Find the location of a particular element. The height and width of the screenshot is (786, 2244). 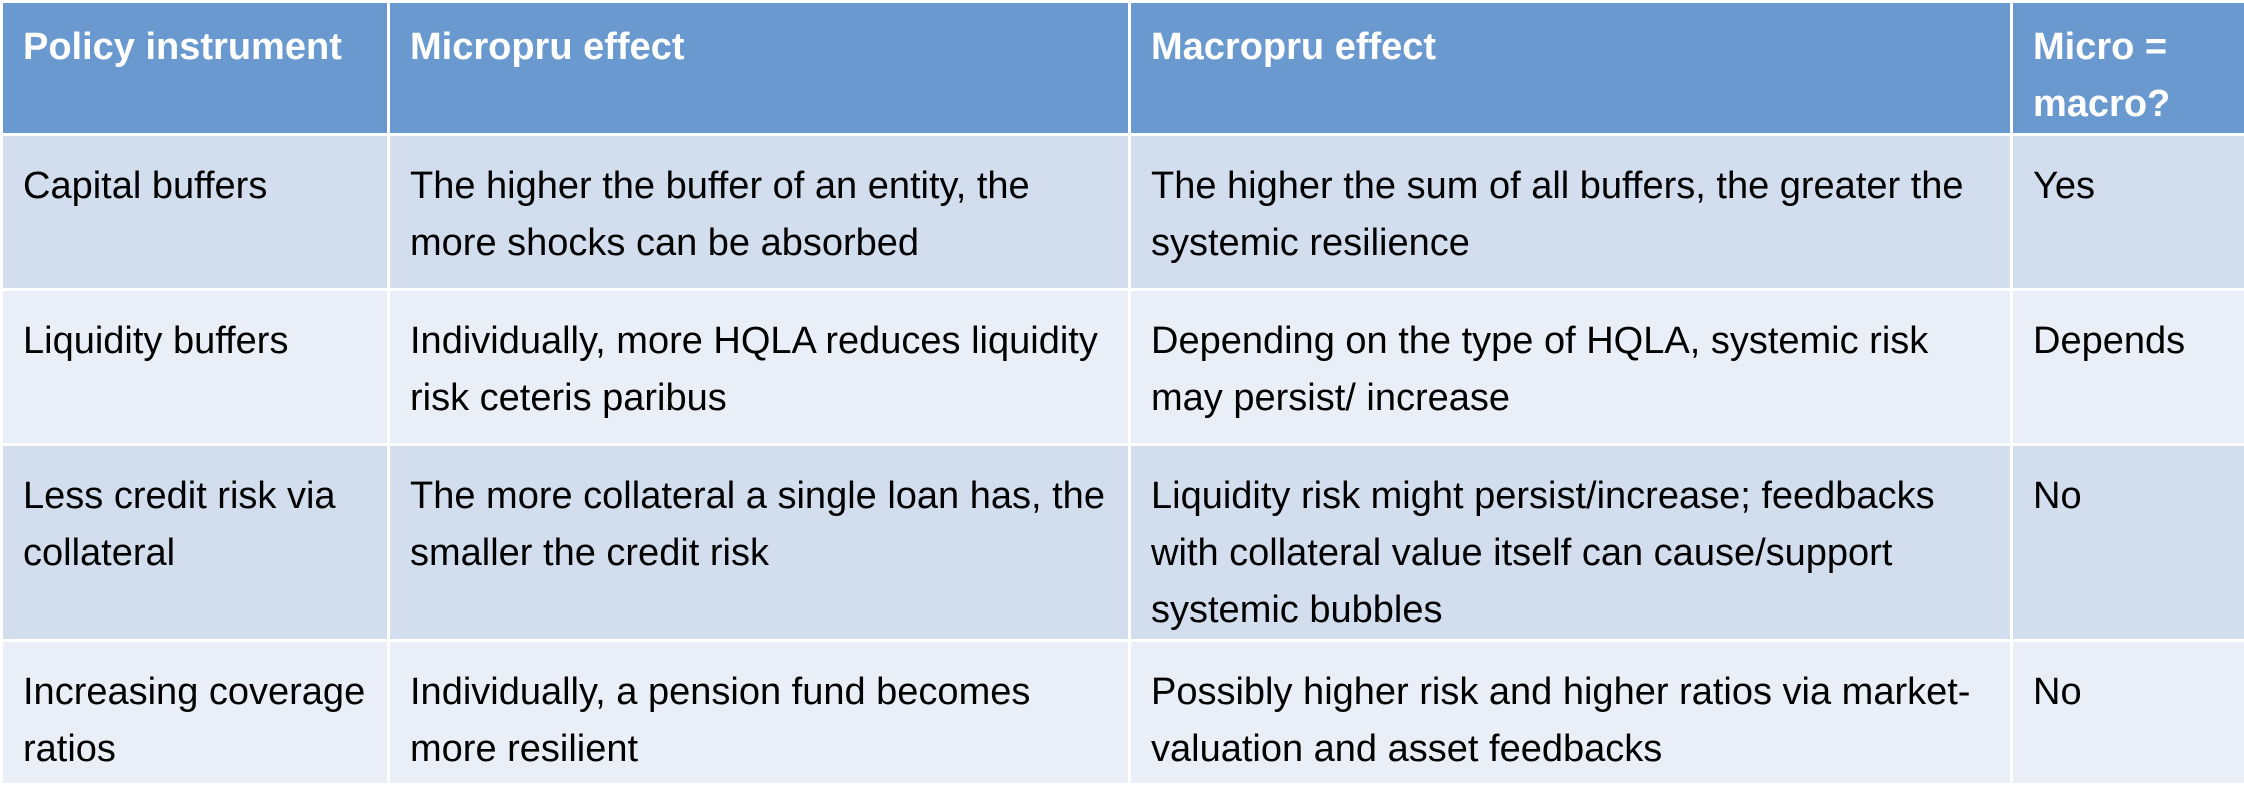

cell-micro-equals-macro: Yes is located at coordinates (2128, 212).